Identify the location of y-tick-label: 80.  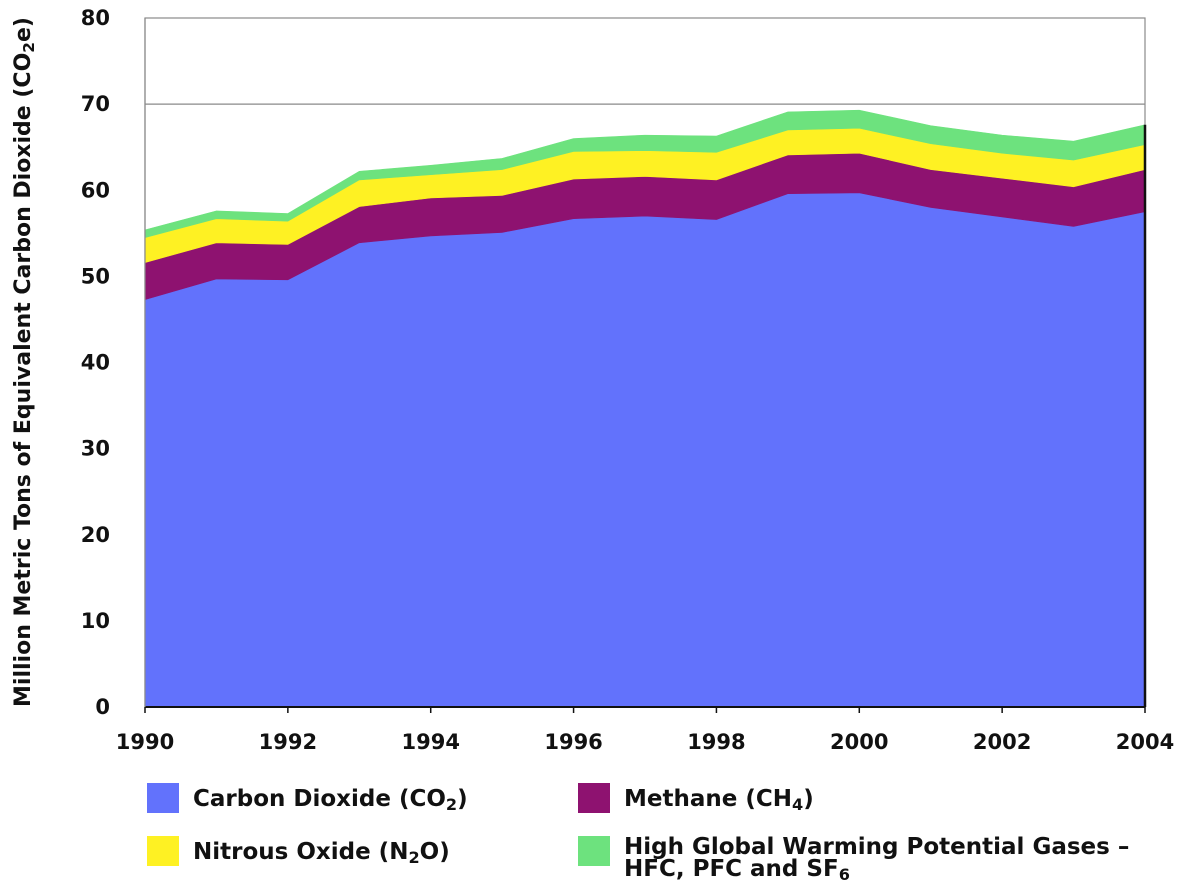
(95, 18).